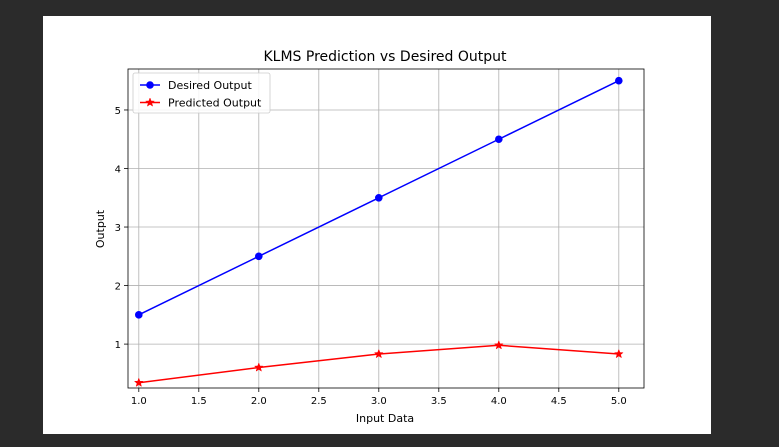  Describe the element at coordinates (439, 401) in the screenshot. I see `x-tick-label: 3.5` at that location.